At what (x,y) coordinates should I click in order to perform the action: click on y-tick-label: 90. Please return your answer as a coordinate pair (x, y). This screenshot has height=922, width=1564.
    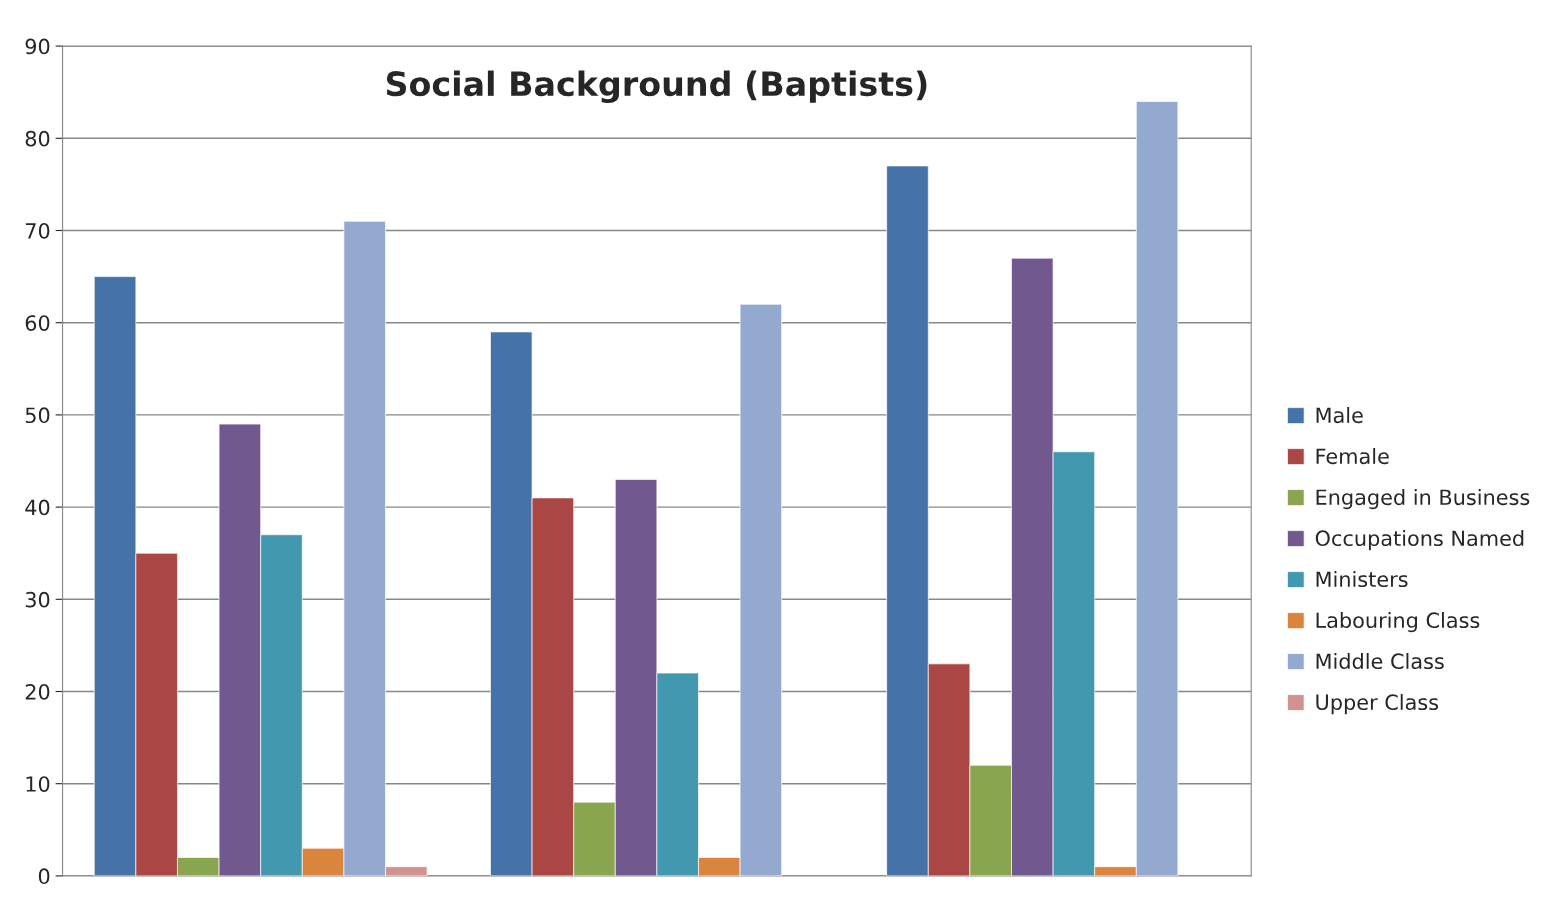
    Looking at the image, I should click on (37, 46).